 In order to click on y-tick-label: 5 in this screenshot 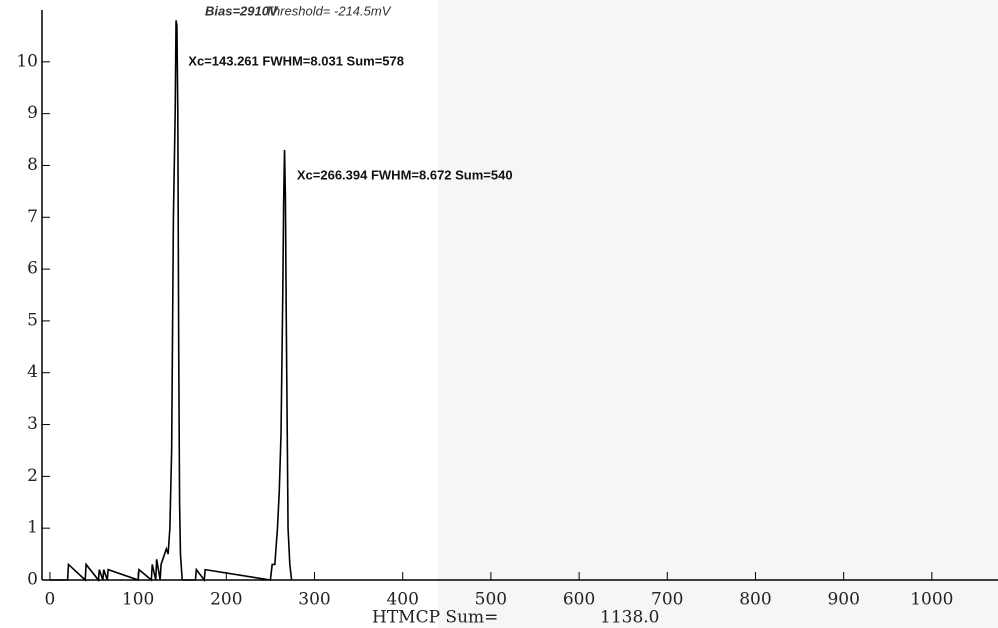, I will do `click(32, 320)`.